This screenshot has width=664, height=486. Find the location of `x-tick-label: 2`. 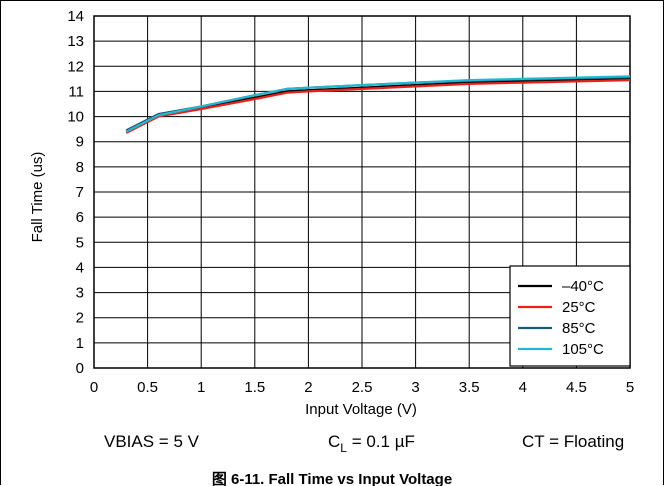

x-tick-label: 2 is located at coordinates (308, 387).